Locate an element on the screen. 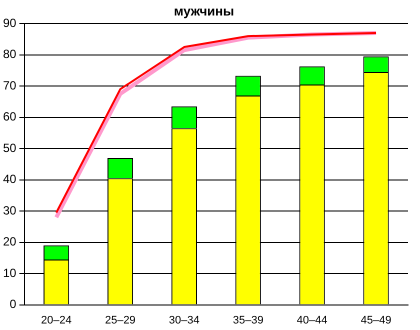  y-tick-label: 0 is located at coordinates (13, 304).